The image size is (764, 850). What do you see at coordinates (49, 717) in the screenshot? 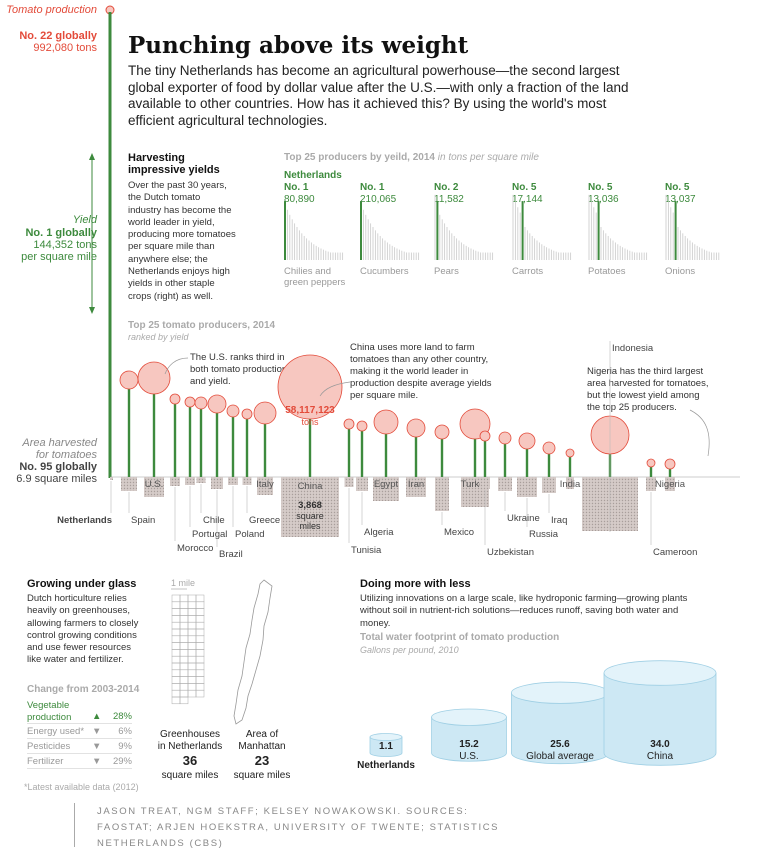
I see `change-label-2: production` at bounding box center [49, 717].